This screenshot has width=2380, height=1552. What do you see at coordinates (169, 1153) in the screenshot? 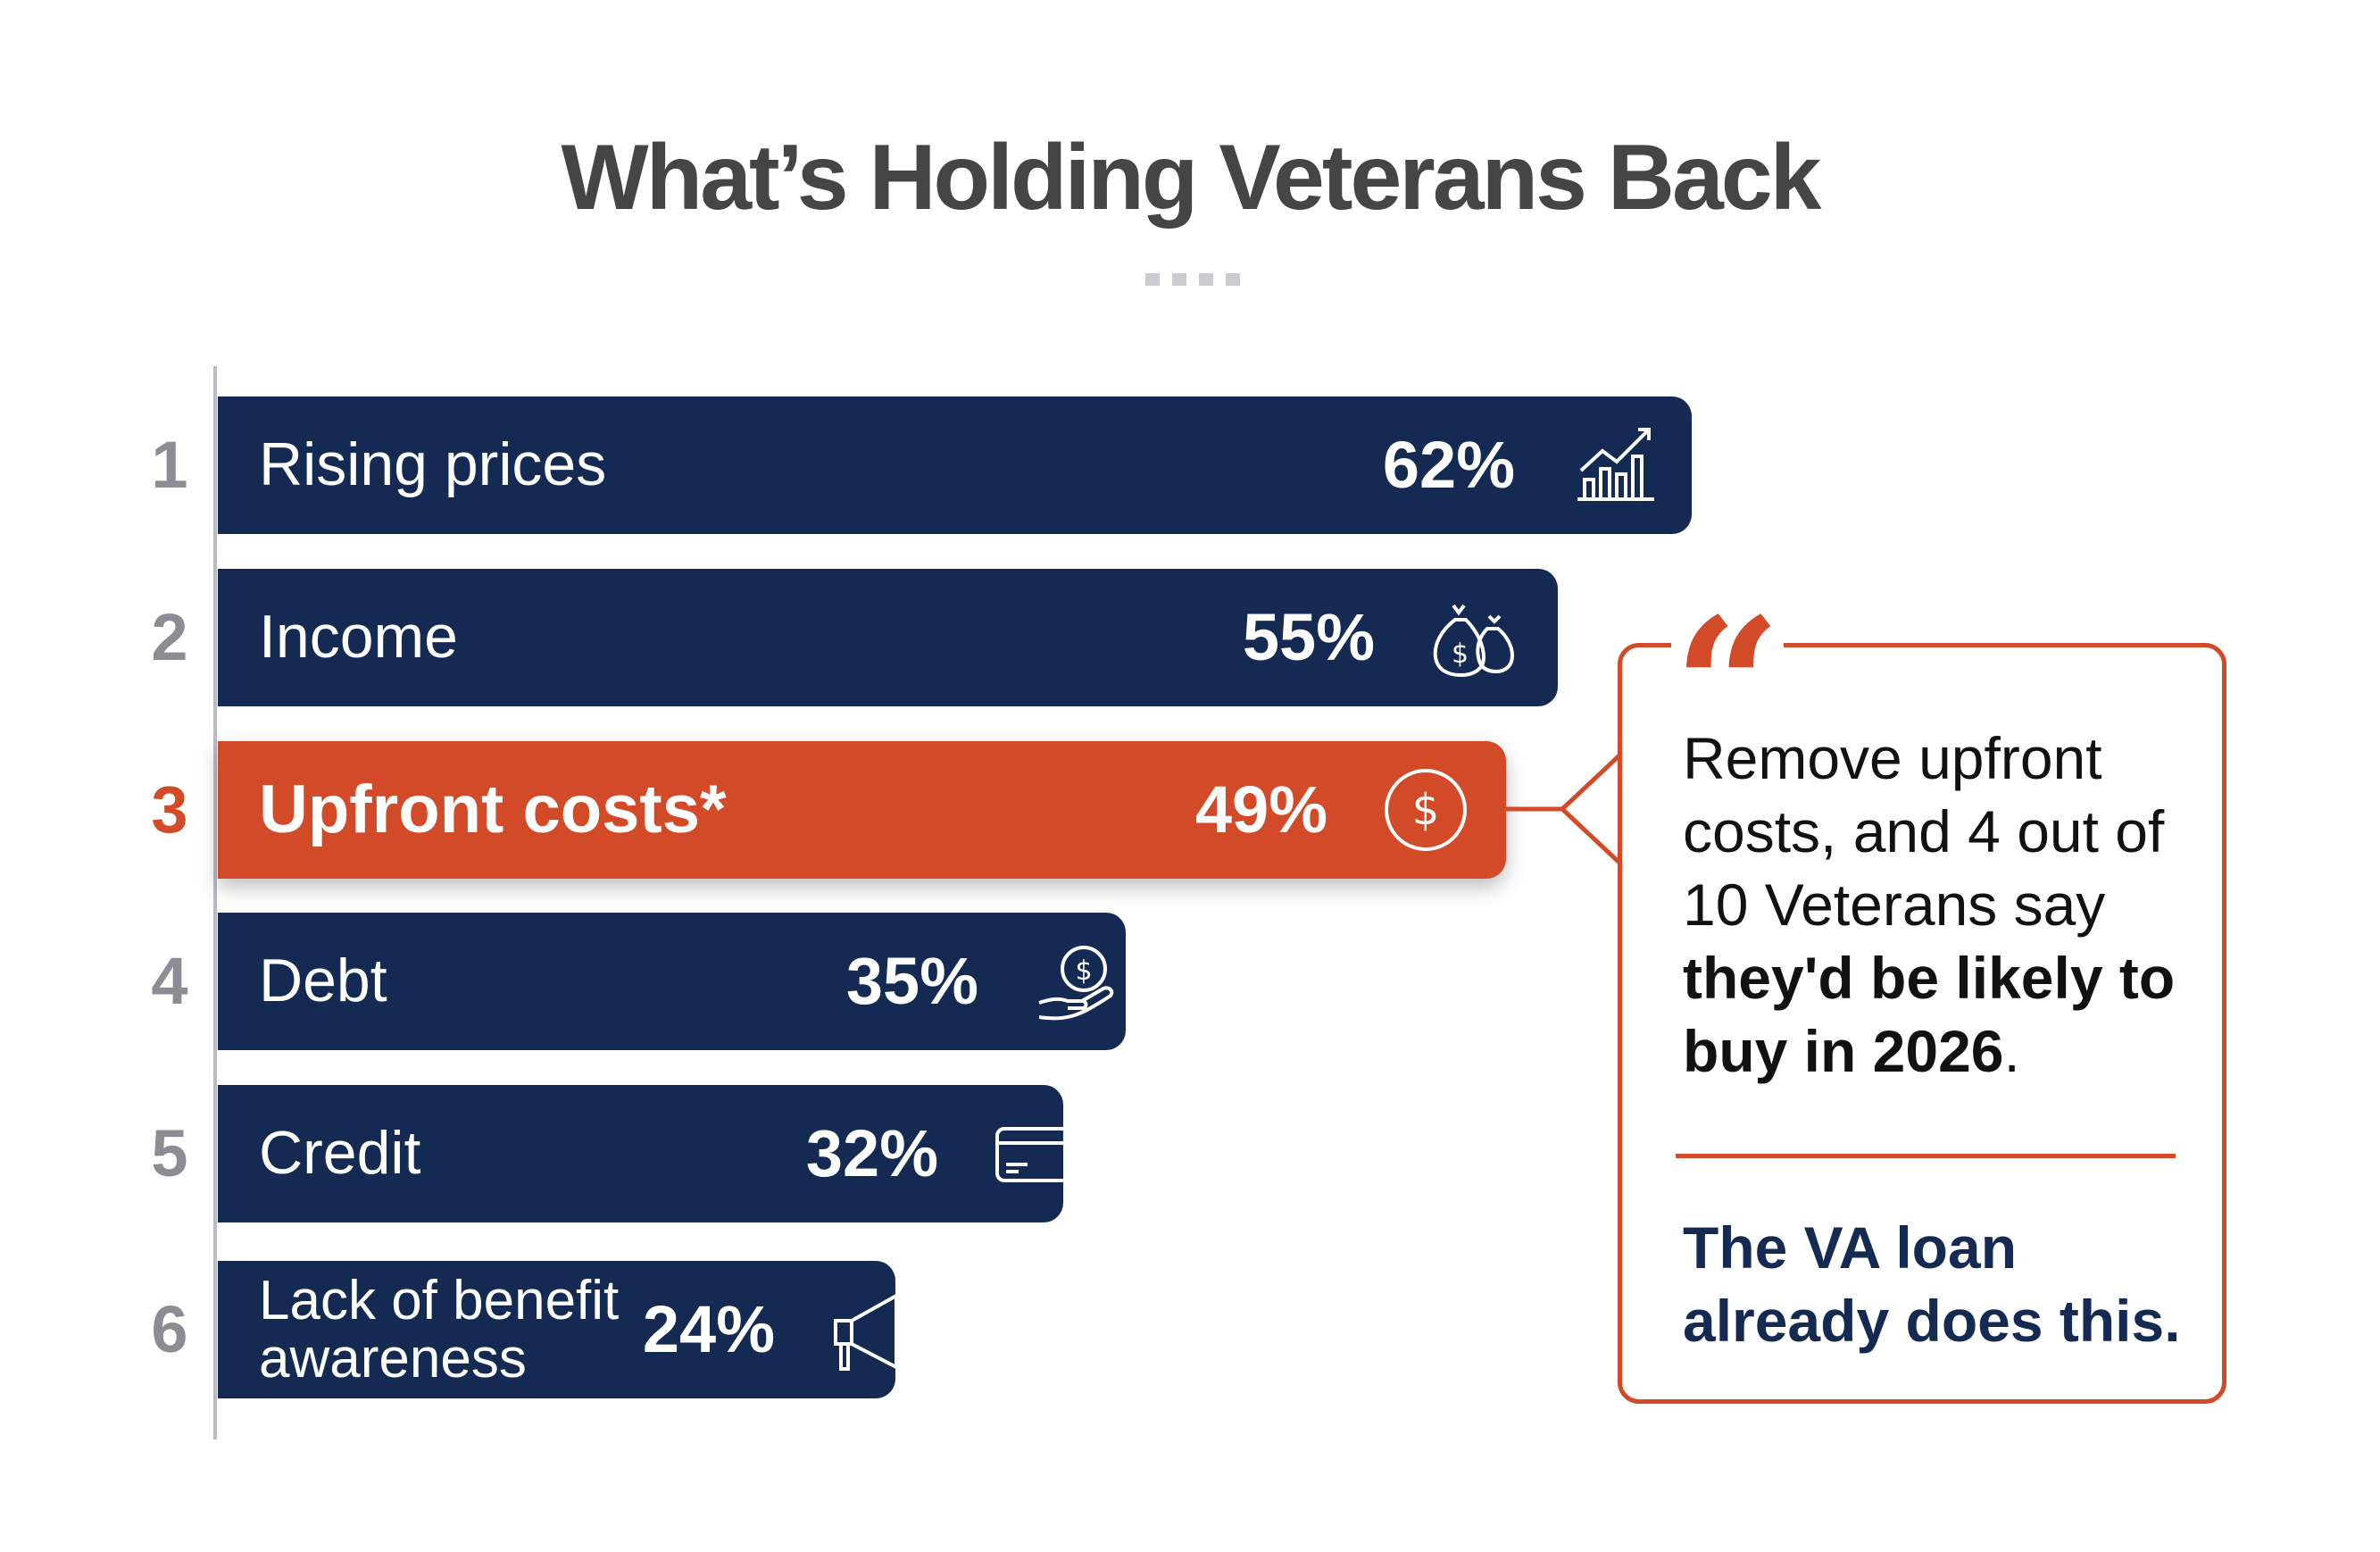
I see `rank-number: 5` at bounding box center [169, 1153].